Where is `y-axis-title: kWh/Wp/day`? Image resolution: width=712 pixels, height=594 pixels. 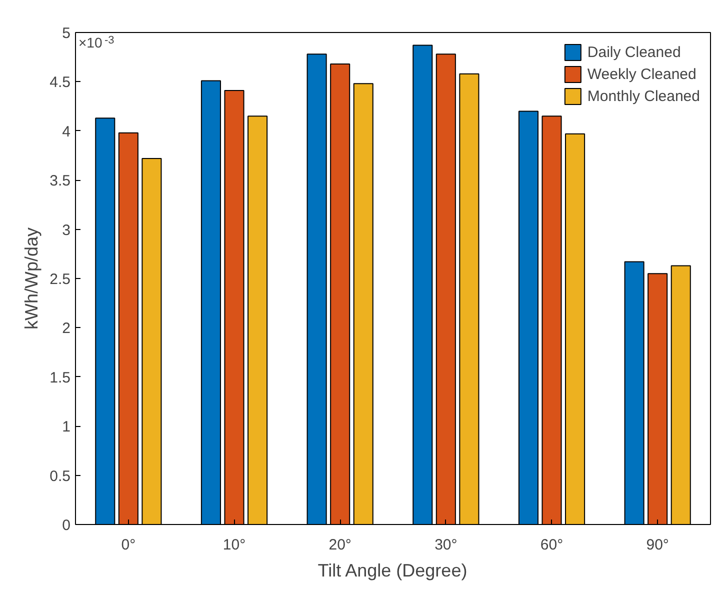 y-axis-title: kWh/Wp/day is located at coordinates (32, 278).